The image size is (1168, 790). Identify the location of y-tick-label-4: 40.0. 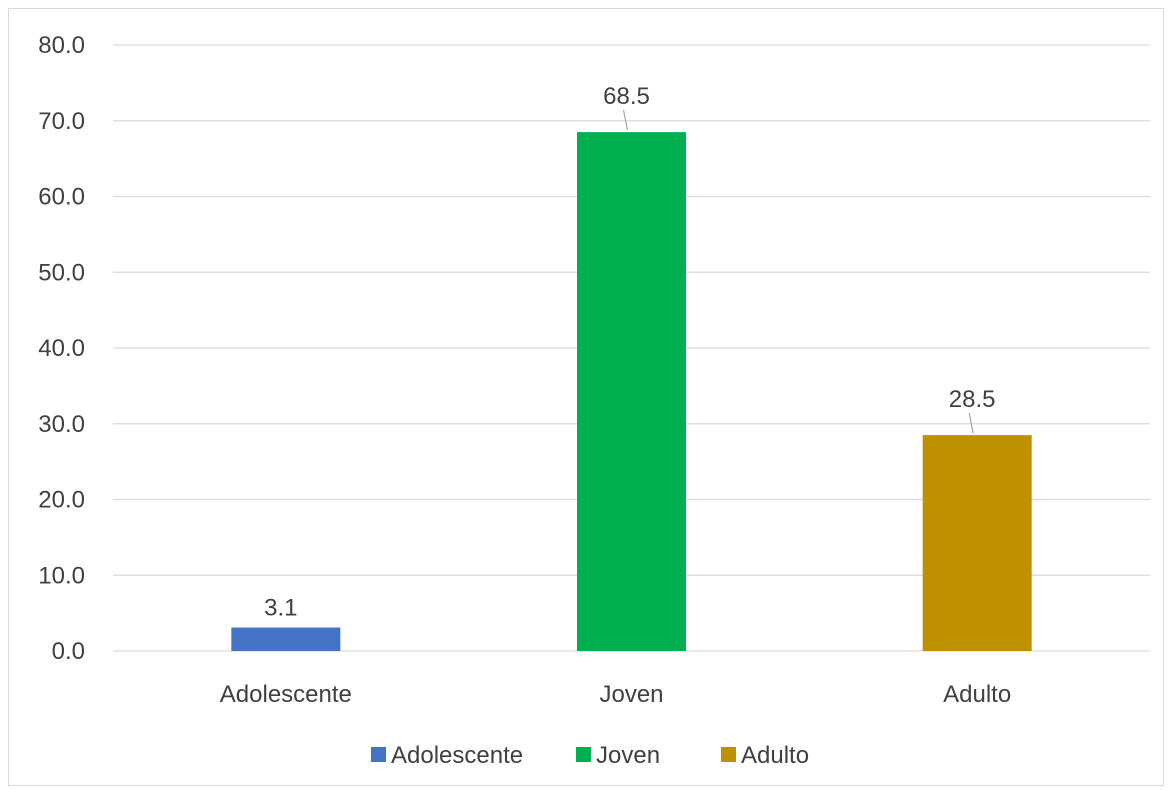
(61, 348).